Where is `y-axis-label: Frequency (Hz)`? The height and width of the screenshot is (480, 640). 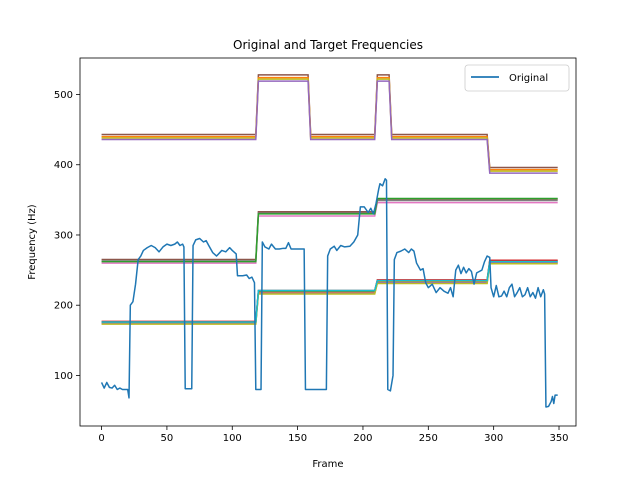 y-axis-label: Frequency (Hz) is located at coordinates (32, 242).